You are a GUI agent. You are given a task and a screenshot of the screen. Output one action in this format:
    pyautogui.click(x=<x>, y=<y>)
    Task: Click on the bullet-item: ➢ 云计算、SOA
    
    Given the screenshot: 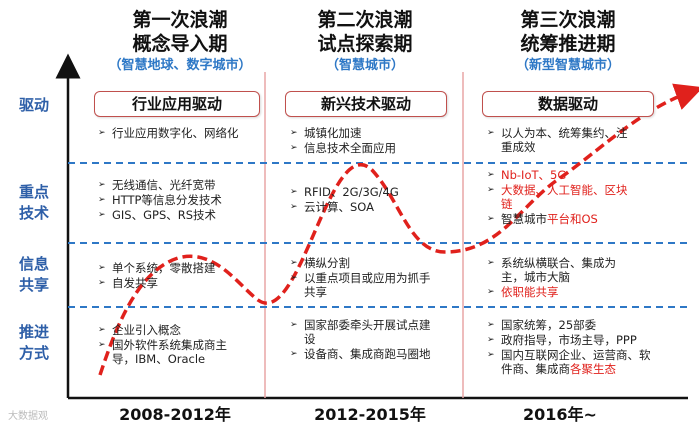 What is the action you would take?
    pyautogui.click(x=372, y=207)
    